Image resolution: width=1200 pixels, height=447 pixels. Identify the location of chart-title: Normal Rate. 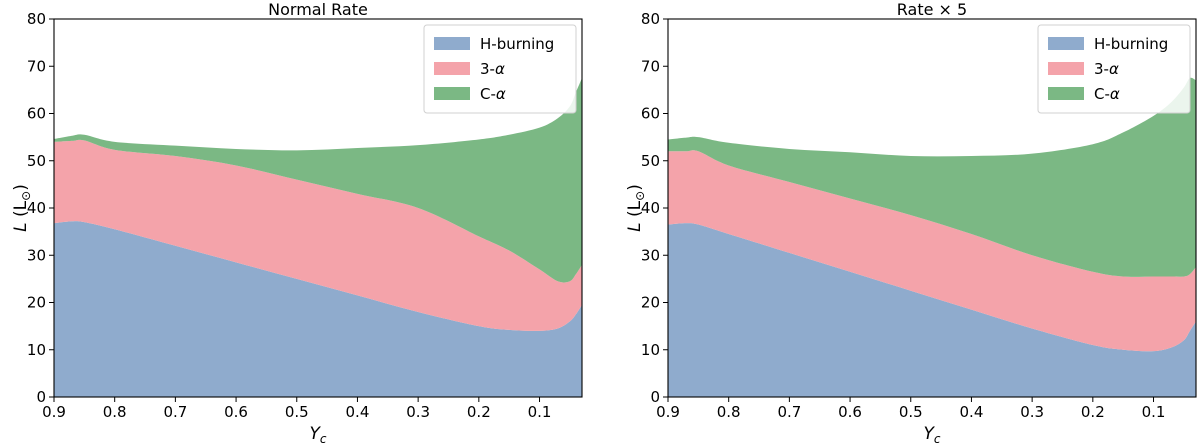
(318, 9).